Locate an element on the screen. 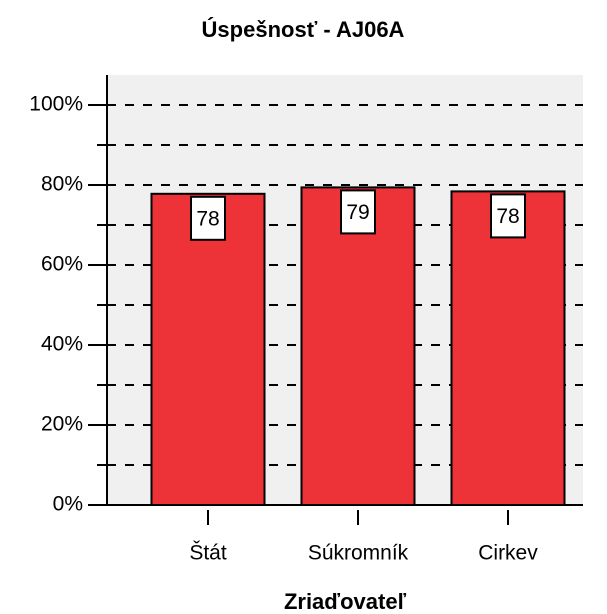 Image resolution: width=607 pixels, height=614 pixels. x-tick-label: Štát is located at coordinates (208, 553).